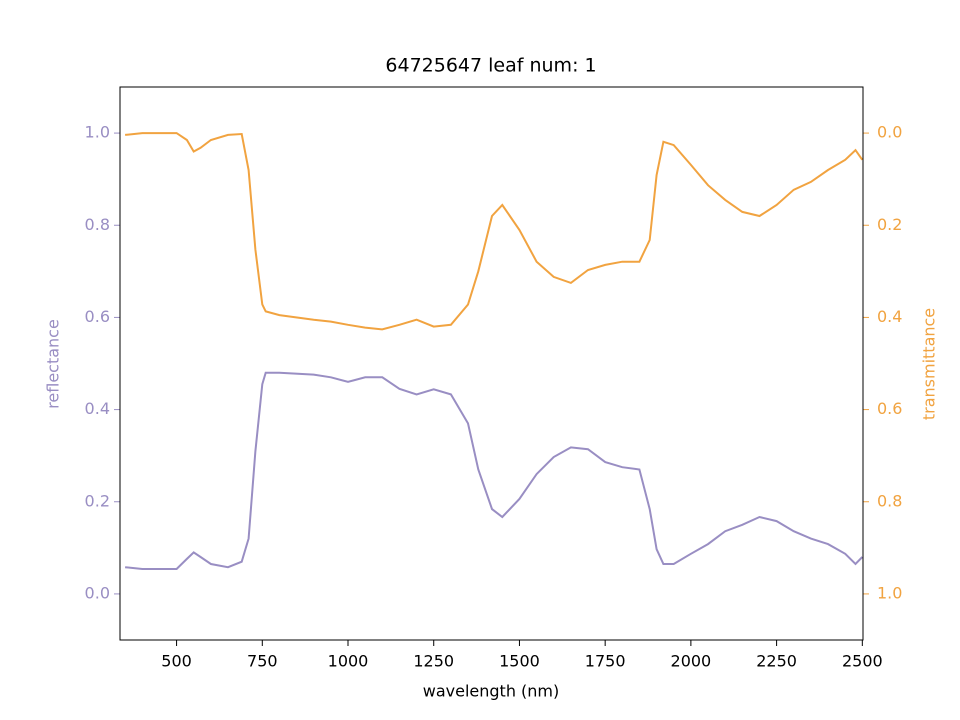 The height and width of the screenshot is (720, 960). I want to click on y-axis-label: reflectance, so click(53, 364).